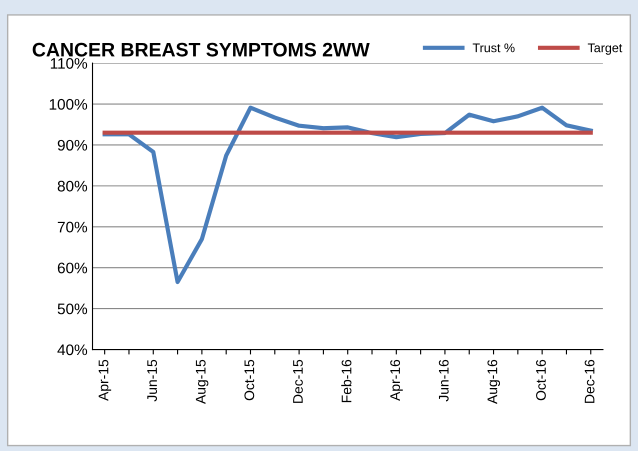  Describe the element at coordinates (201, 49) in the screenshot. I see `chart-title: CANCER BREAST SYMPTOMS 2WW` at that location.